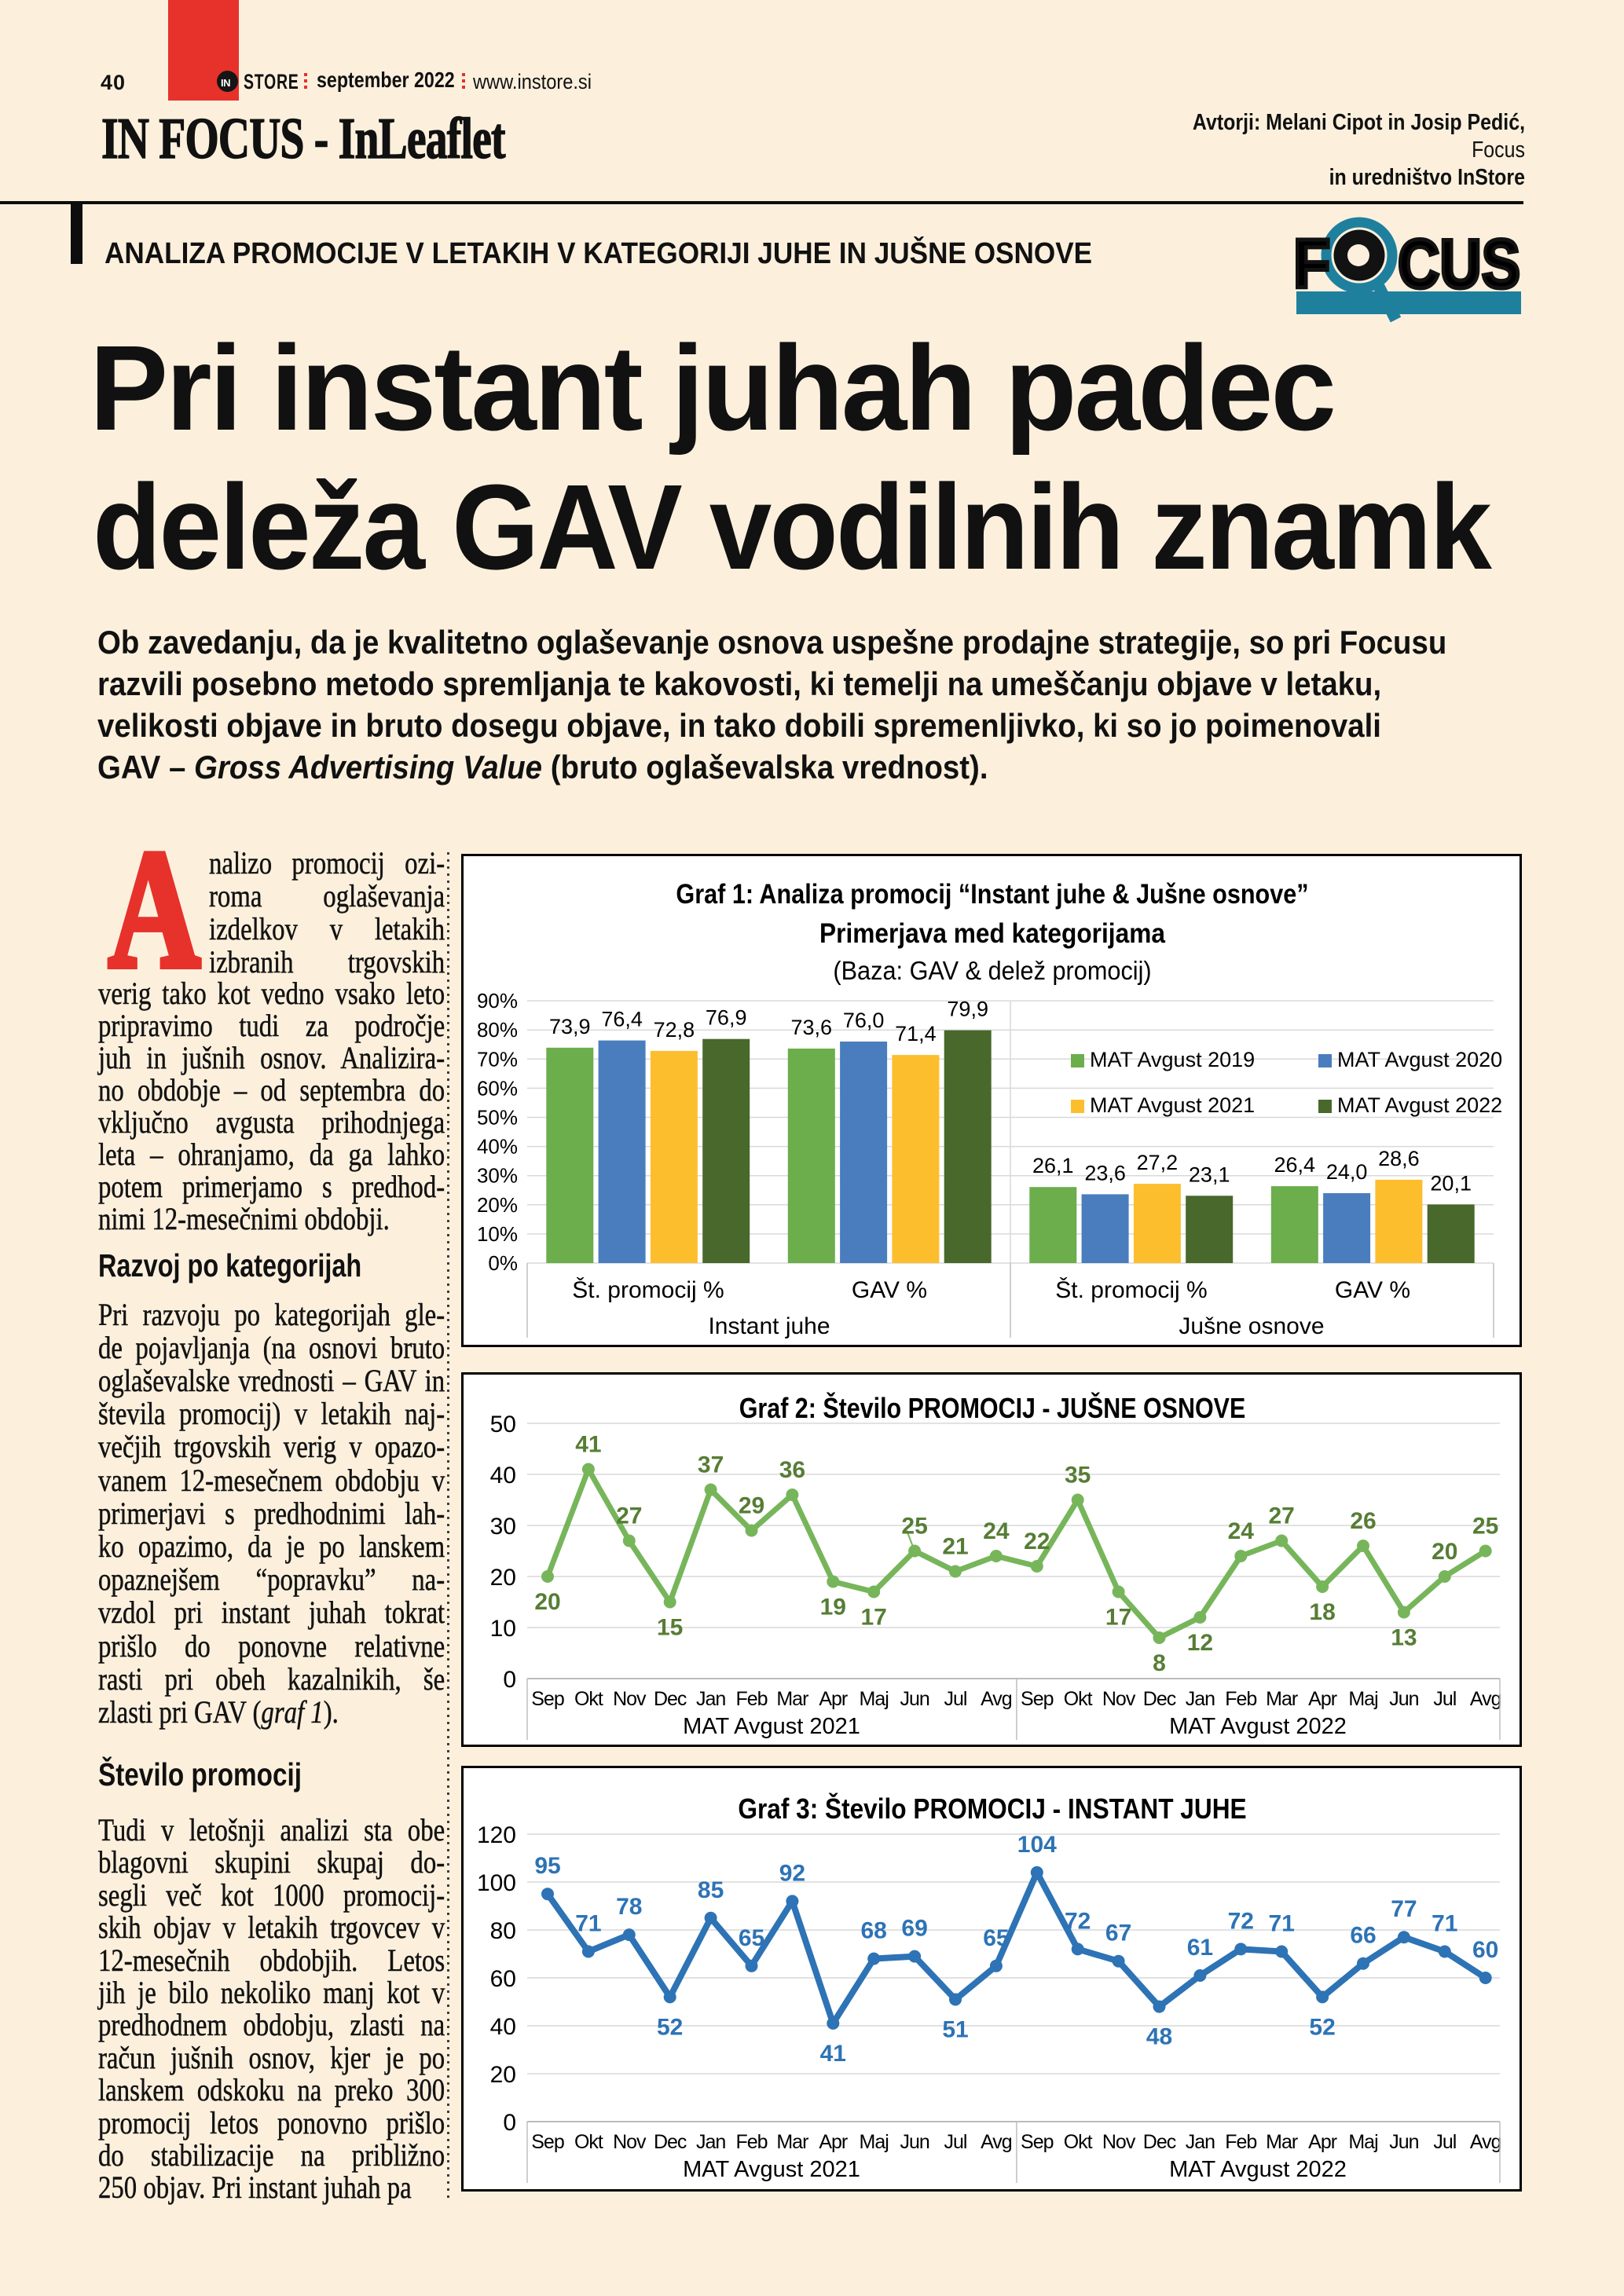  I want to click on svg-text: 27,2, so click(1158, 1162).